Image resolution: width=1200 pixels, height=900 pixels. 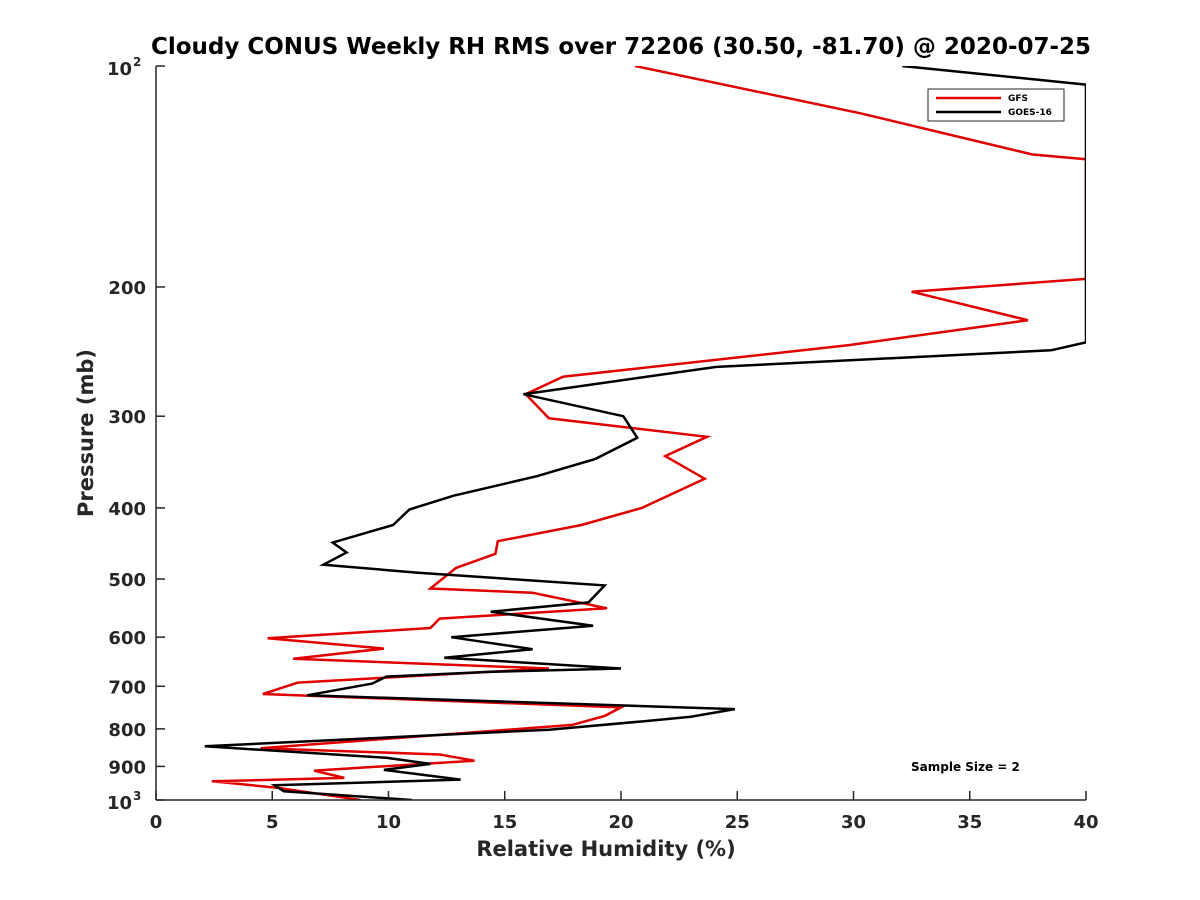 I want to click on y-tick-label: 800, so click(x=127, y=730).